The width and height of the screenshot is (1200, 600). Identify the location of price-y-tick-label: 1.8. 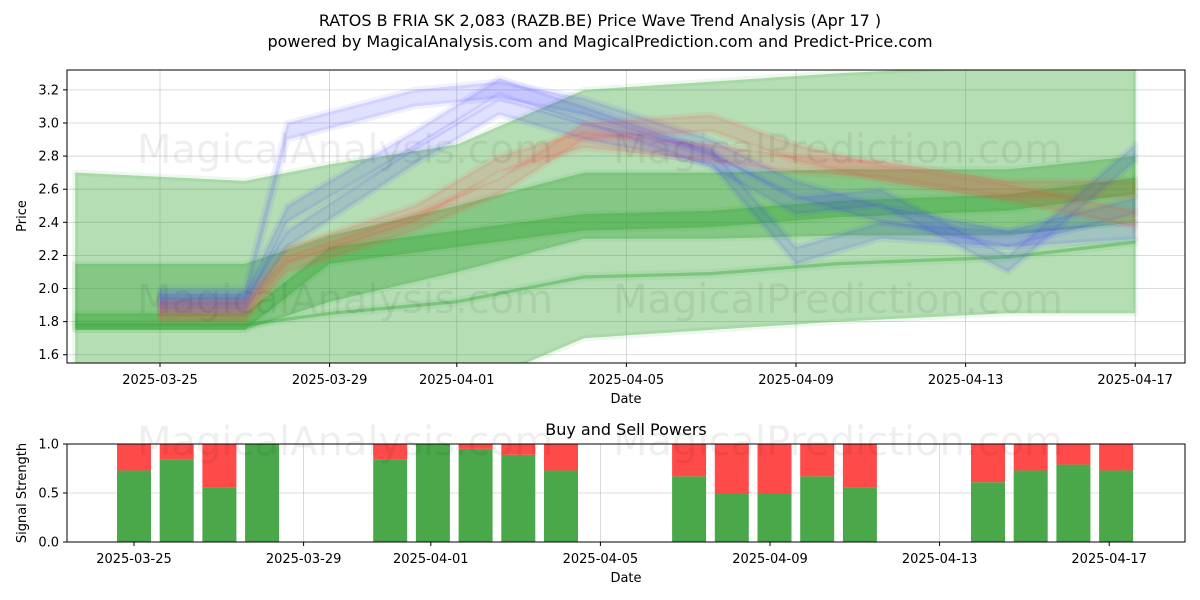
(48, 322).